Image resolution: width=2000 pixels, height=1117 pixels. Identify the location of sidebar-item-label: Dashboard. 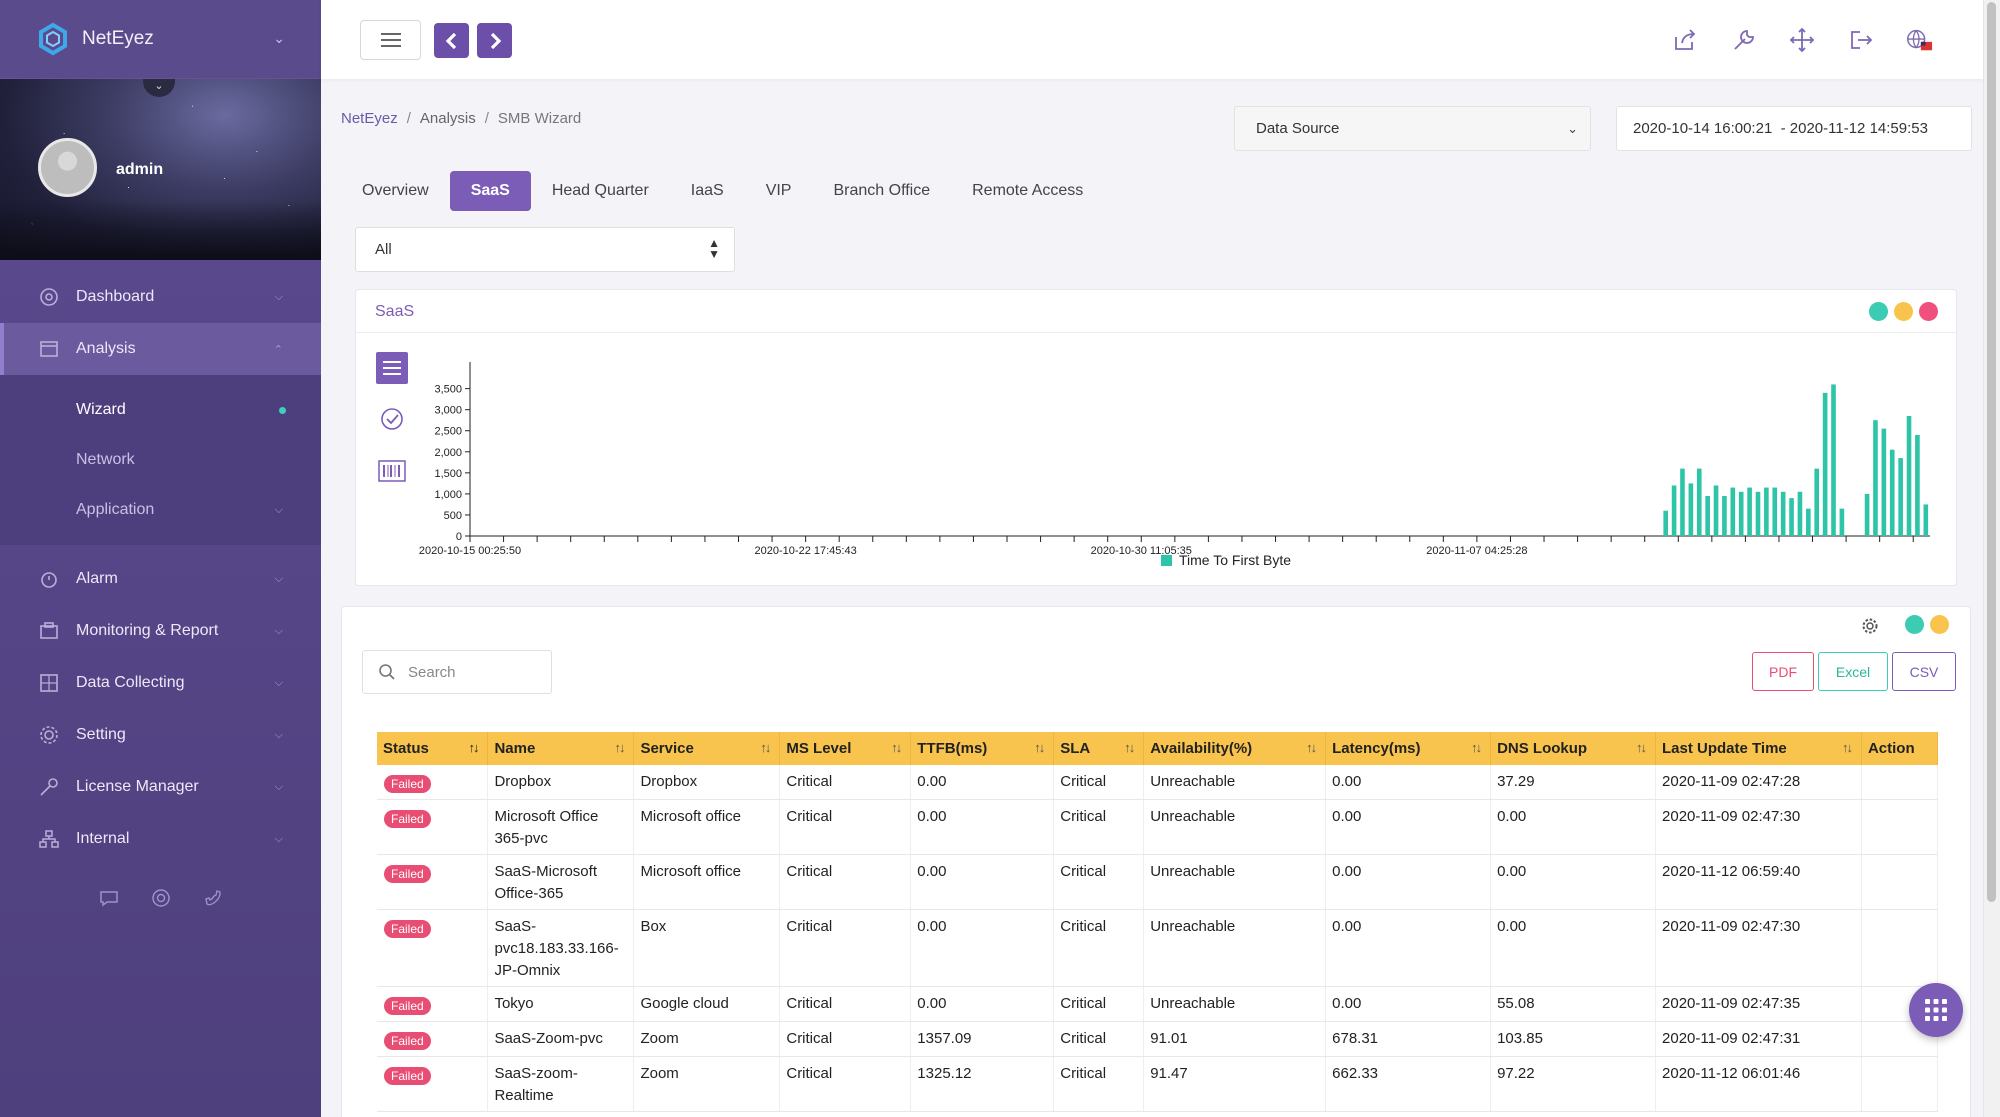
(115, 296).